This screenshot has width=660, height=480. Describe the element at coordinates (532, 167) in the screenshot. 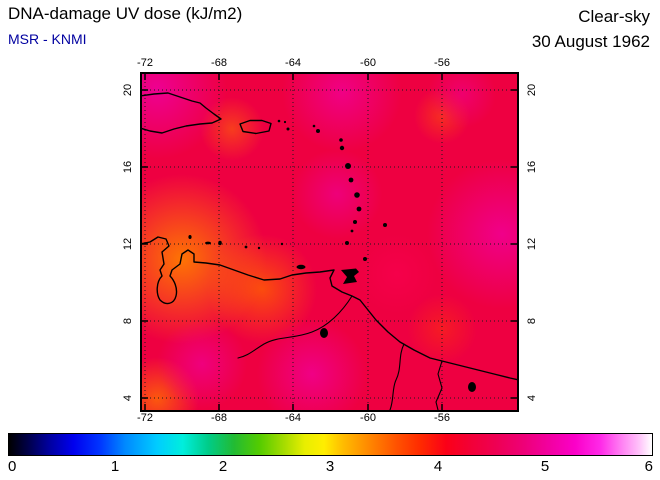

I see `lat-tick-label-right: 16` at that location.